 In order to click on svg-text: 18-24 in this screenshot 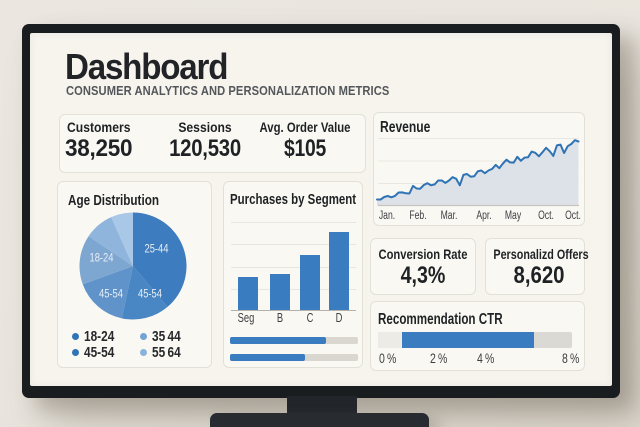, I will do `click(102, 258)`.